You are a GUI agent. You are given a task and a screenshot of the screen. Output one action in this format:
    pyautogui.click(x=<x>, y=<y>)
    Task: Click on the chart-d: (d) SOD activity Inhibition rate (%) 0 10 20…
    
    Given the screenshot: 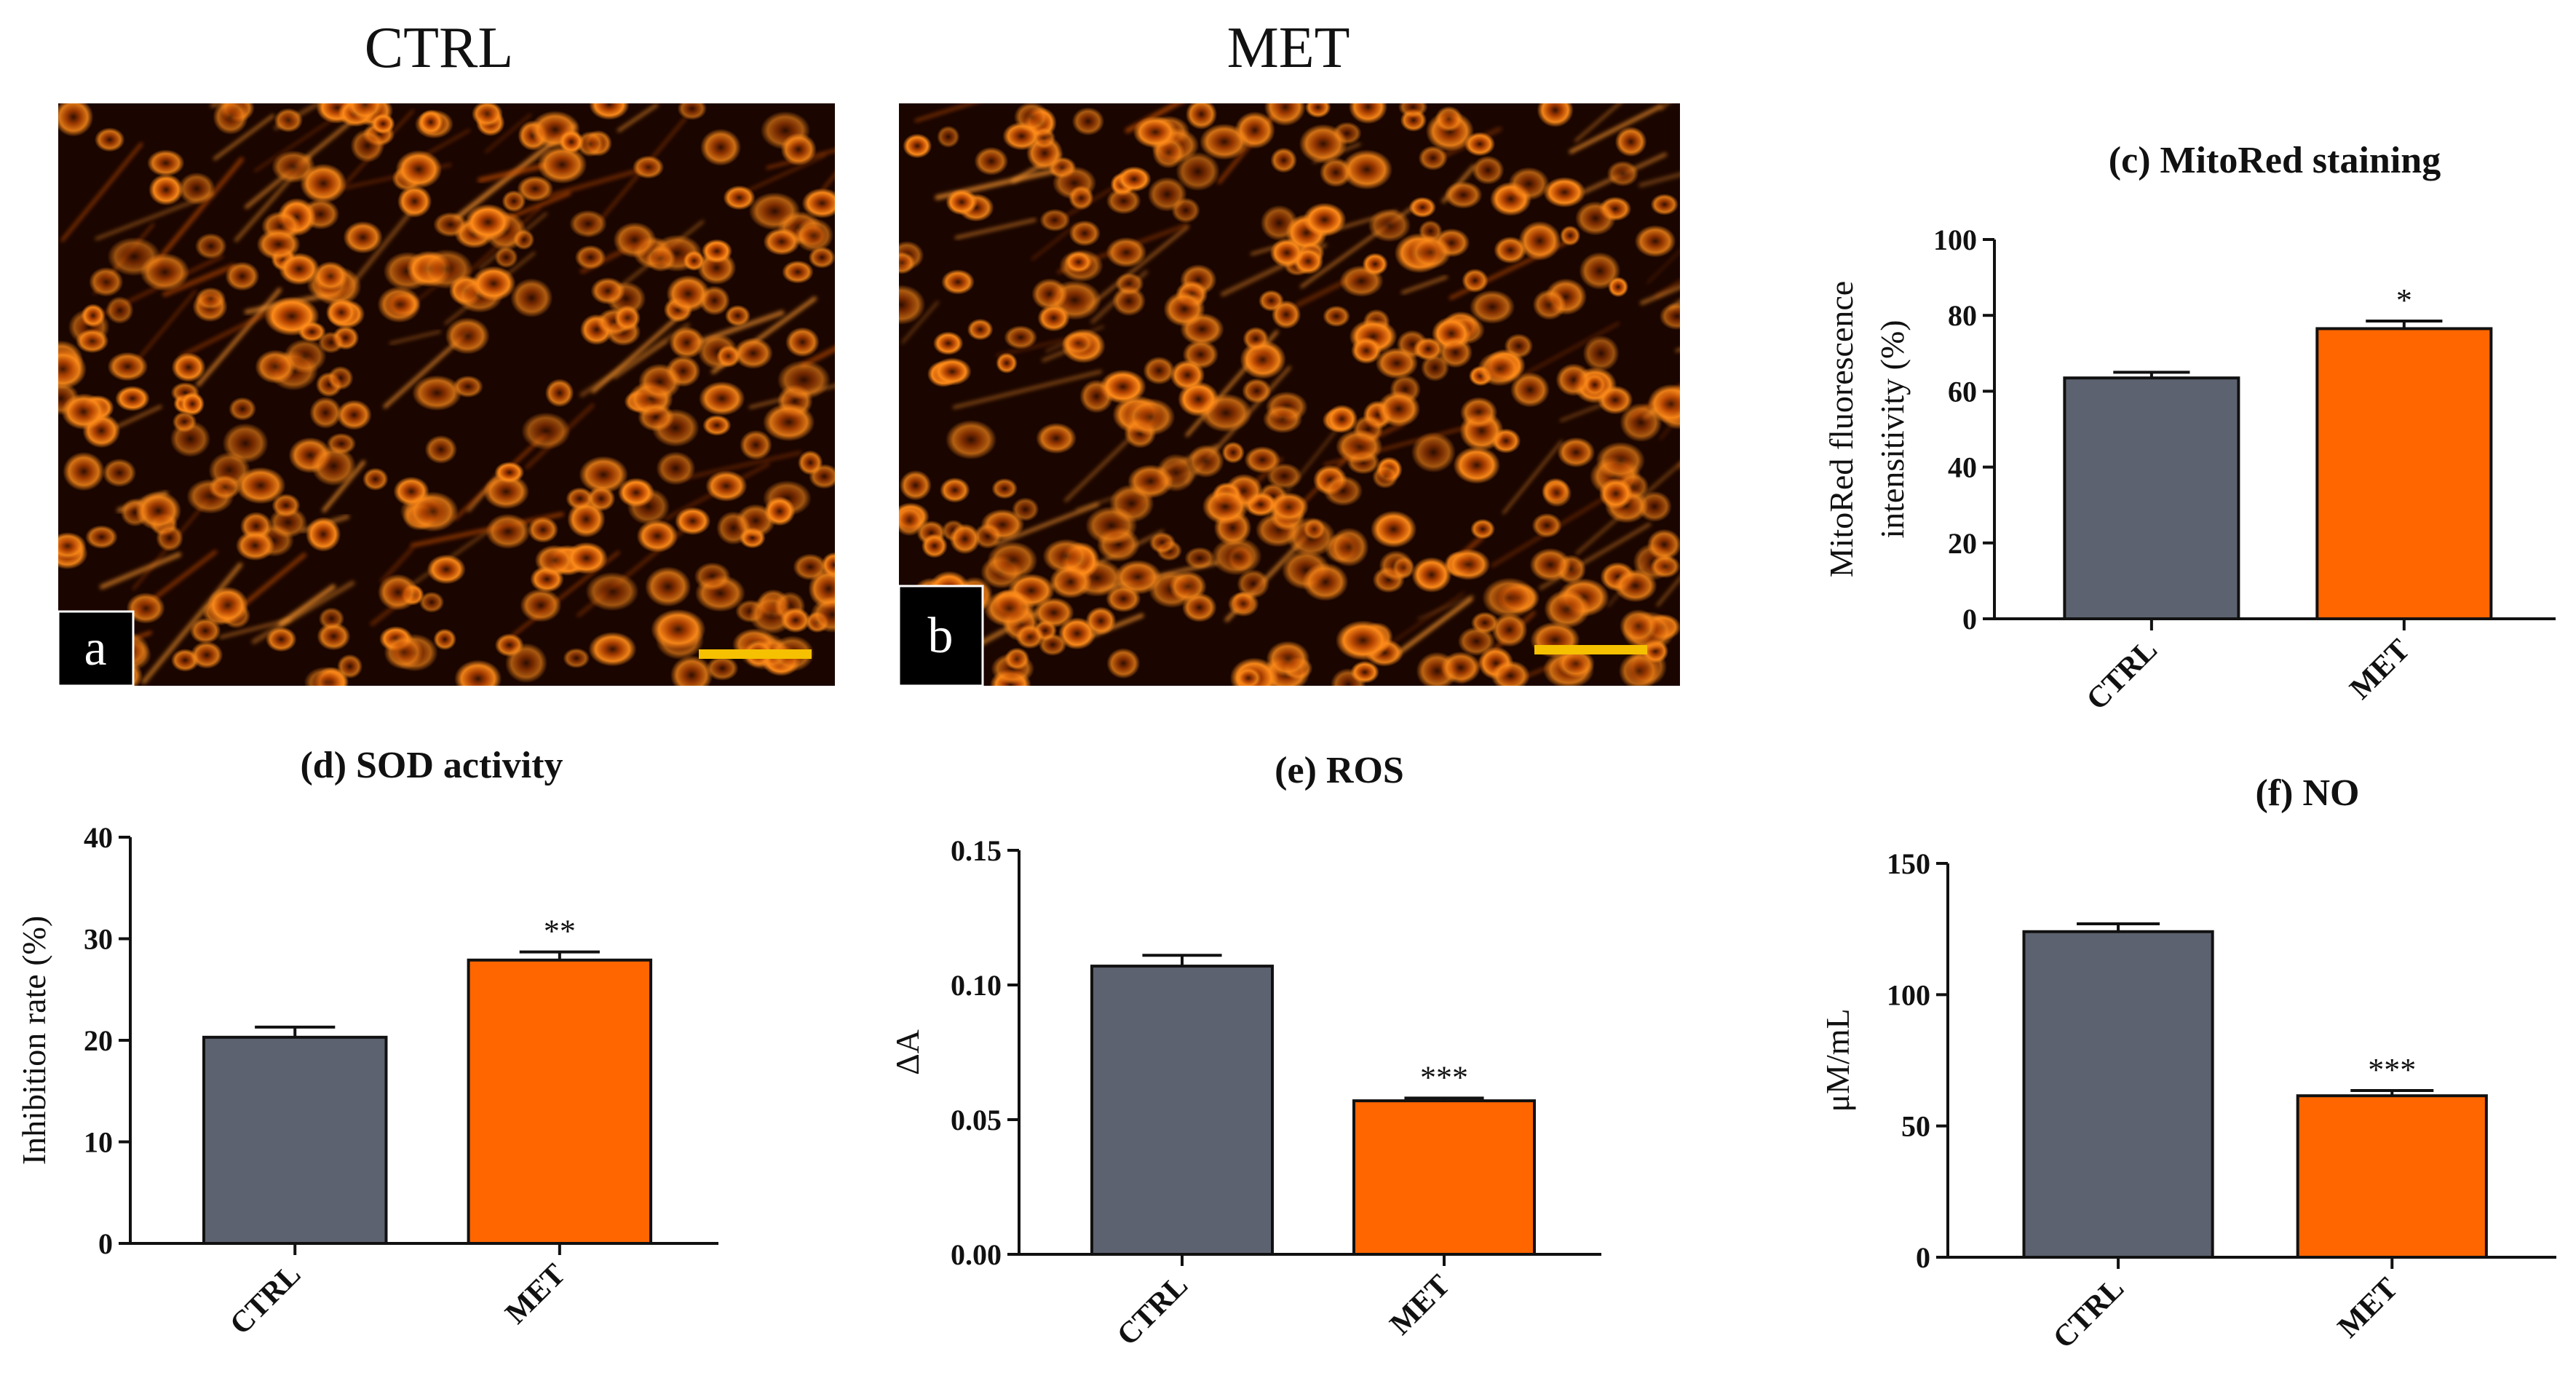 What is the action you would take?
    pyautogui.click(x=366, y=1043)
    